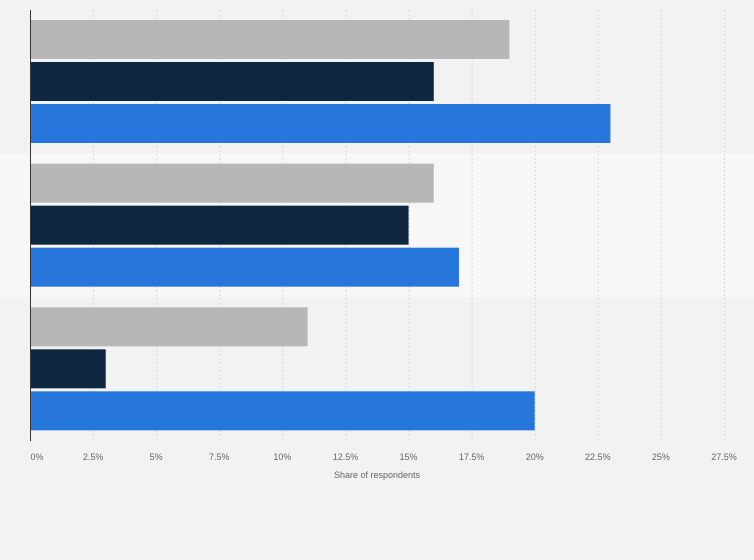 The image size is (754, 560). What do you see at coordinates (156, 457) in the screenshot?
I see `x-tick-label: 5%` at bounding box center [156, 457].